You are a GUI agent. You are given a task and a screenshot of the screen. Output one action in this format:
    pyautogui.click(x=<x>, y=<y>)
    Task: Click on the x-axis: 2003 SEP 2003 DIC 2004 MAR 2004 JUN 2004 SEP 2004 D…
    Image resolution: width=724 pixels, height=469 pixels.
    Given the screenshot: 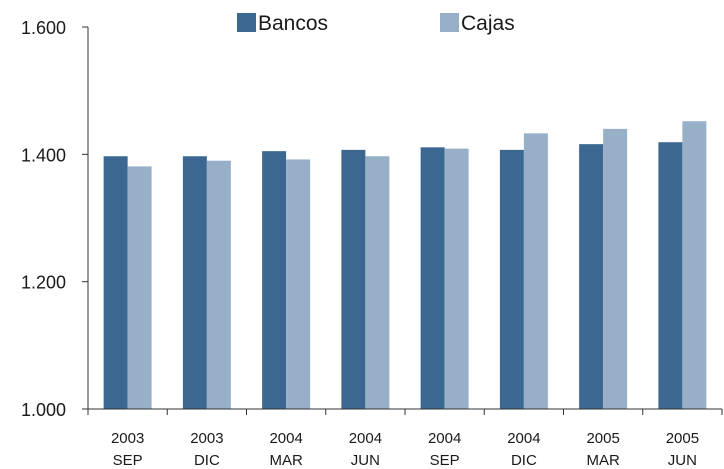 What is the action you would take?
    pyautogui.click(x=405, y=438)
    